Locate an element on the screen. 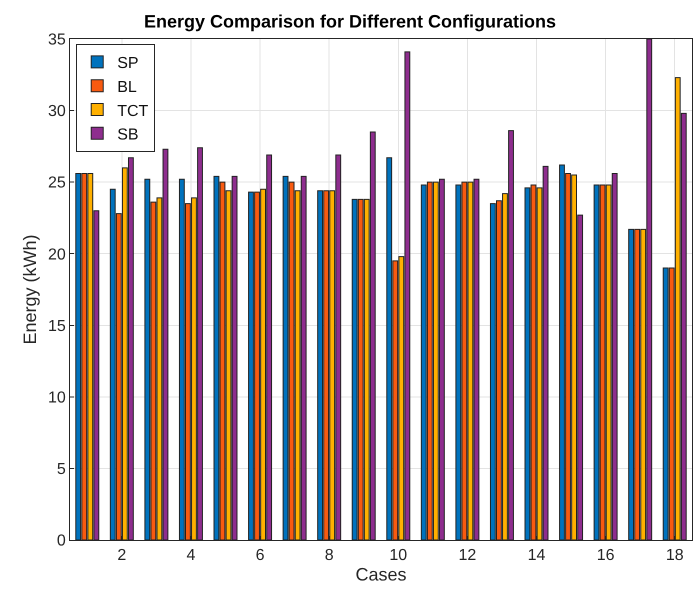 The width and height of the screenshot is (700, 599). y-tick-label: 30 is located at coordinates (57, 111).